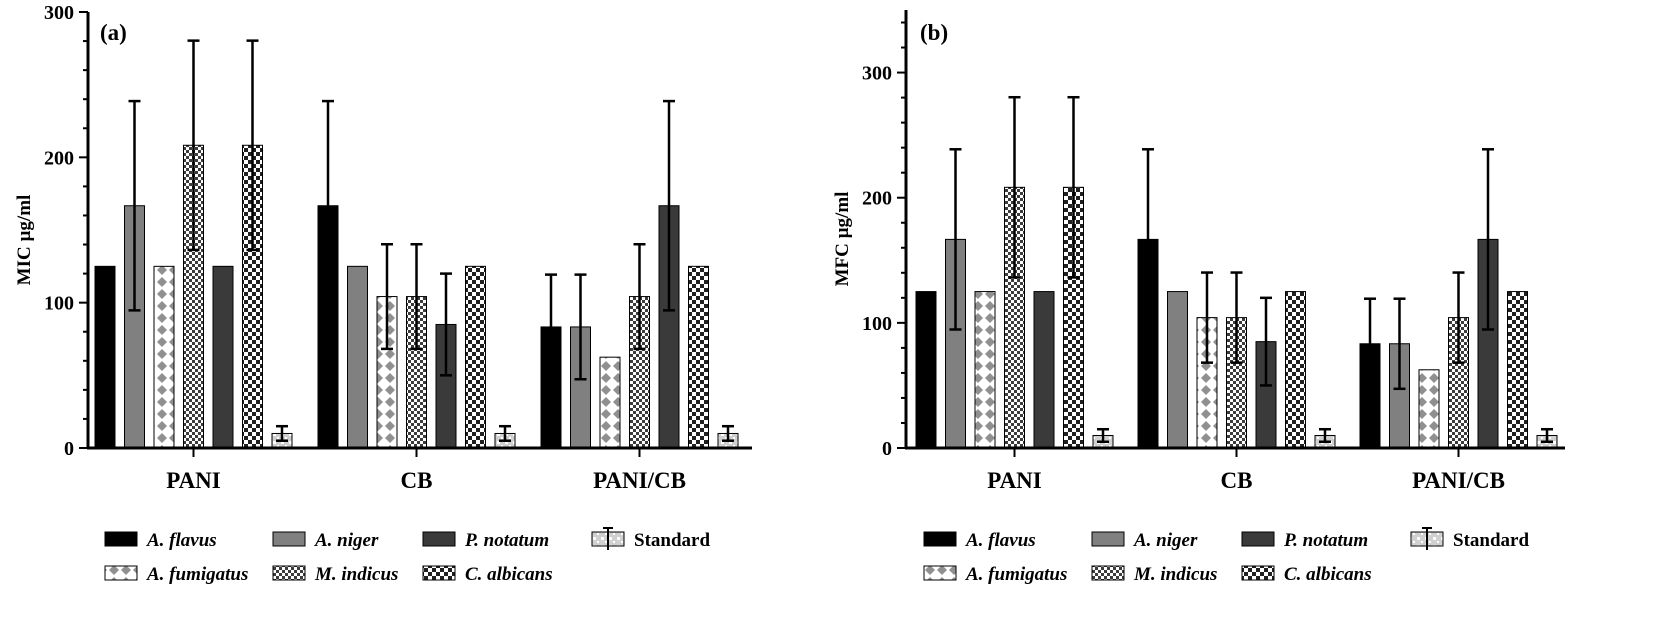 This screenshot has width=1654, height=620. Describe the element at coordinates (1517, 370) in the screenshot. I see `panel-b-bar-c-albicans-pani-cb` at that location.